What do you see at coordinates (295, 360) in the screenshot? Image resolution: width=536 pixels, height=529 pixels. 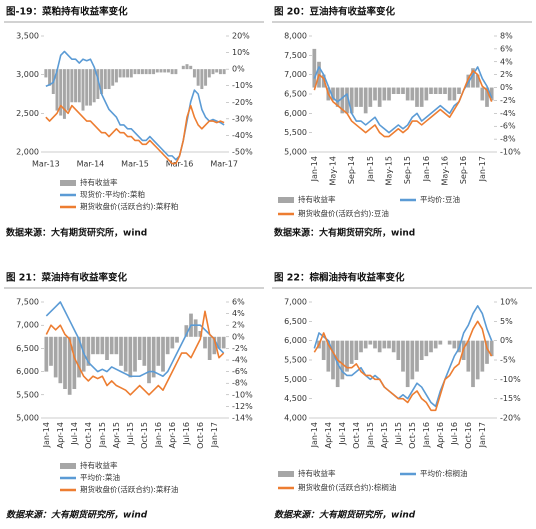 I see `y-tick-label: 5,500` at bounding box center [295, 360].